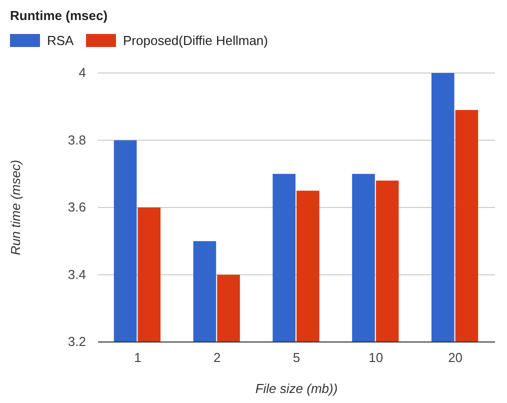  I want to click on y-tick-label: 3.4, so click(77, 274).